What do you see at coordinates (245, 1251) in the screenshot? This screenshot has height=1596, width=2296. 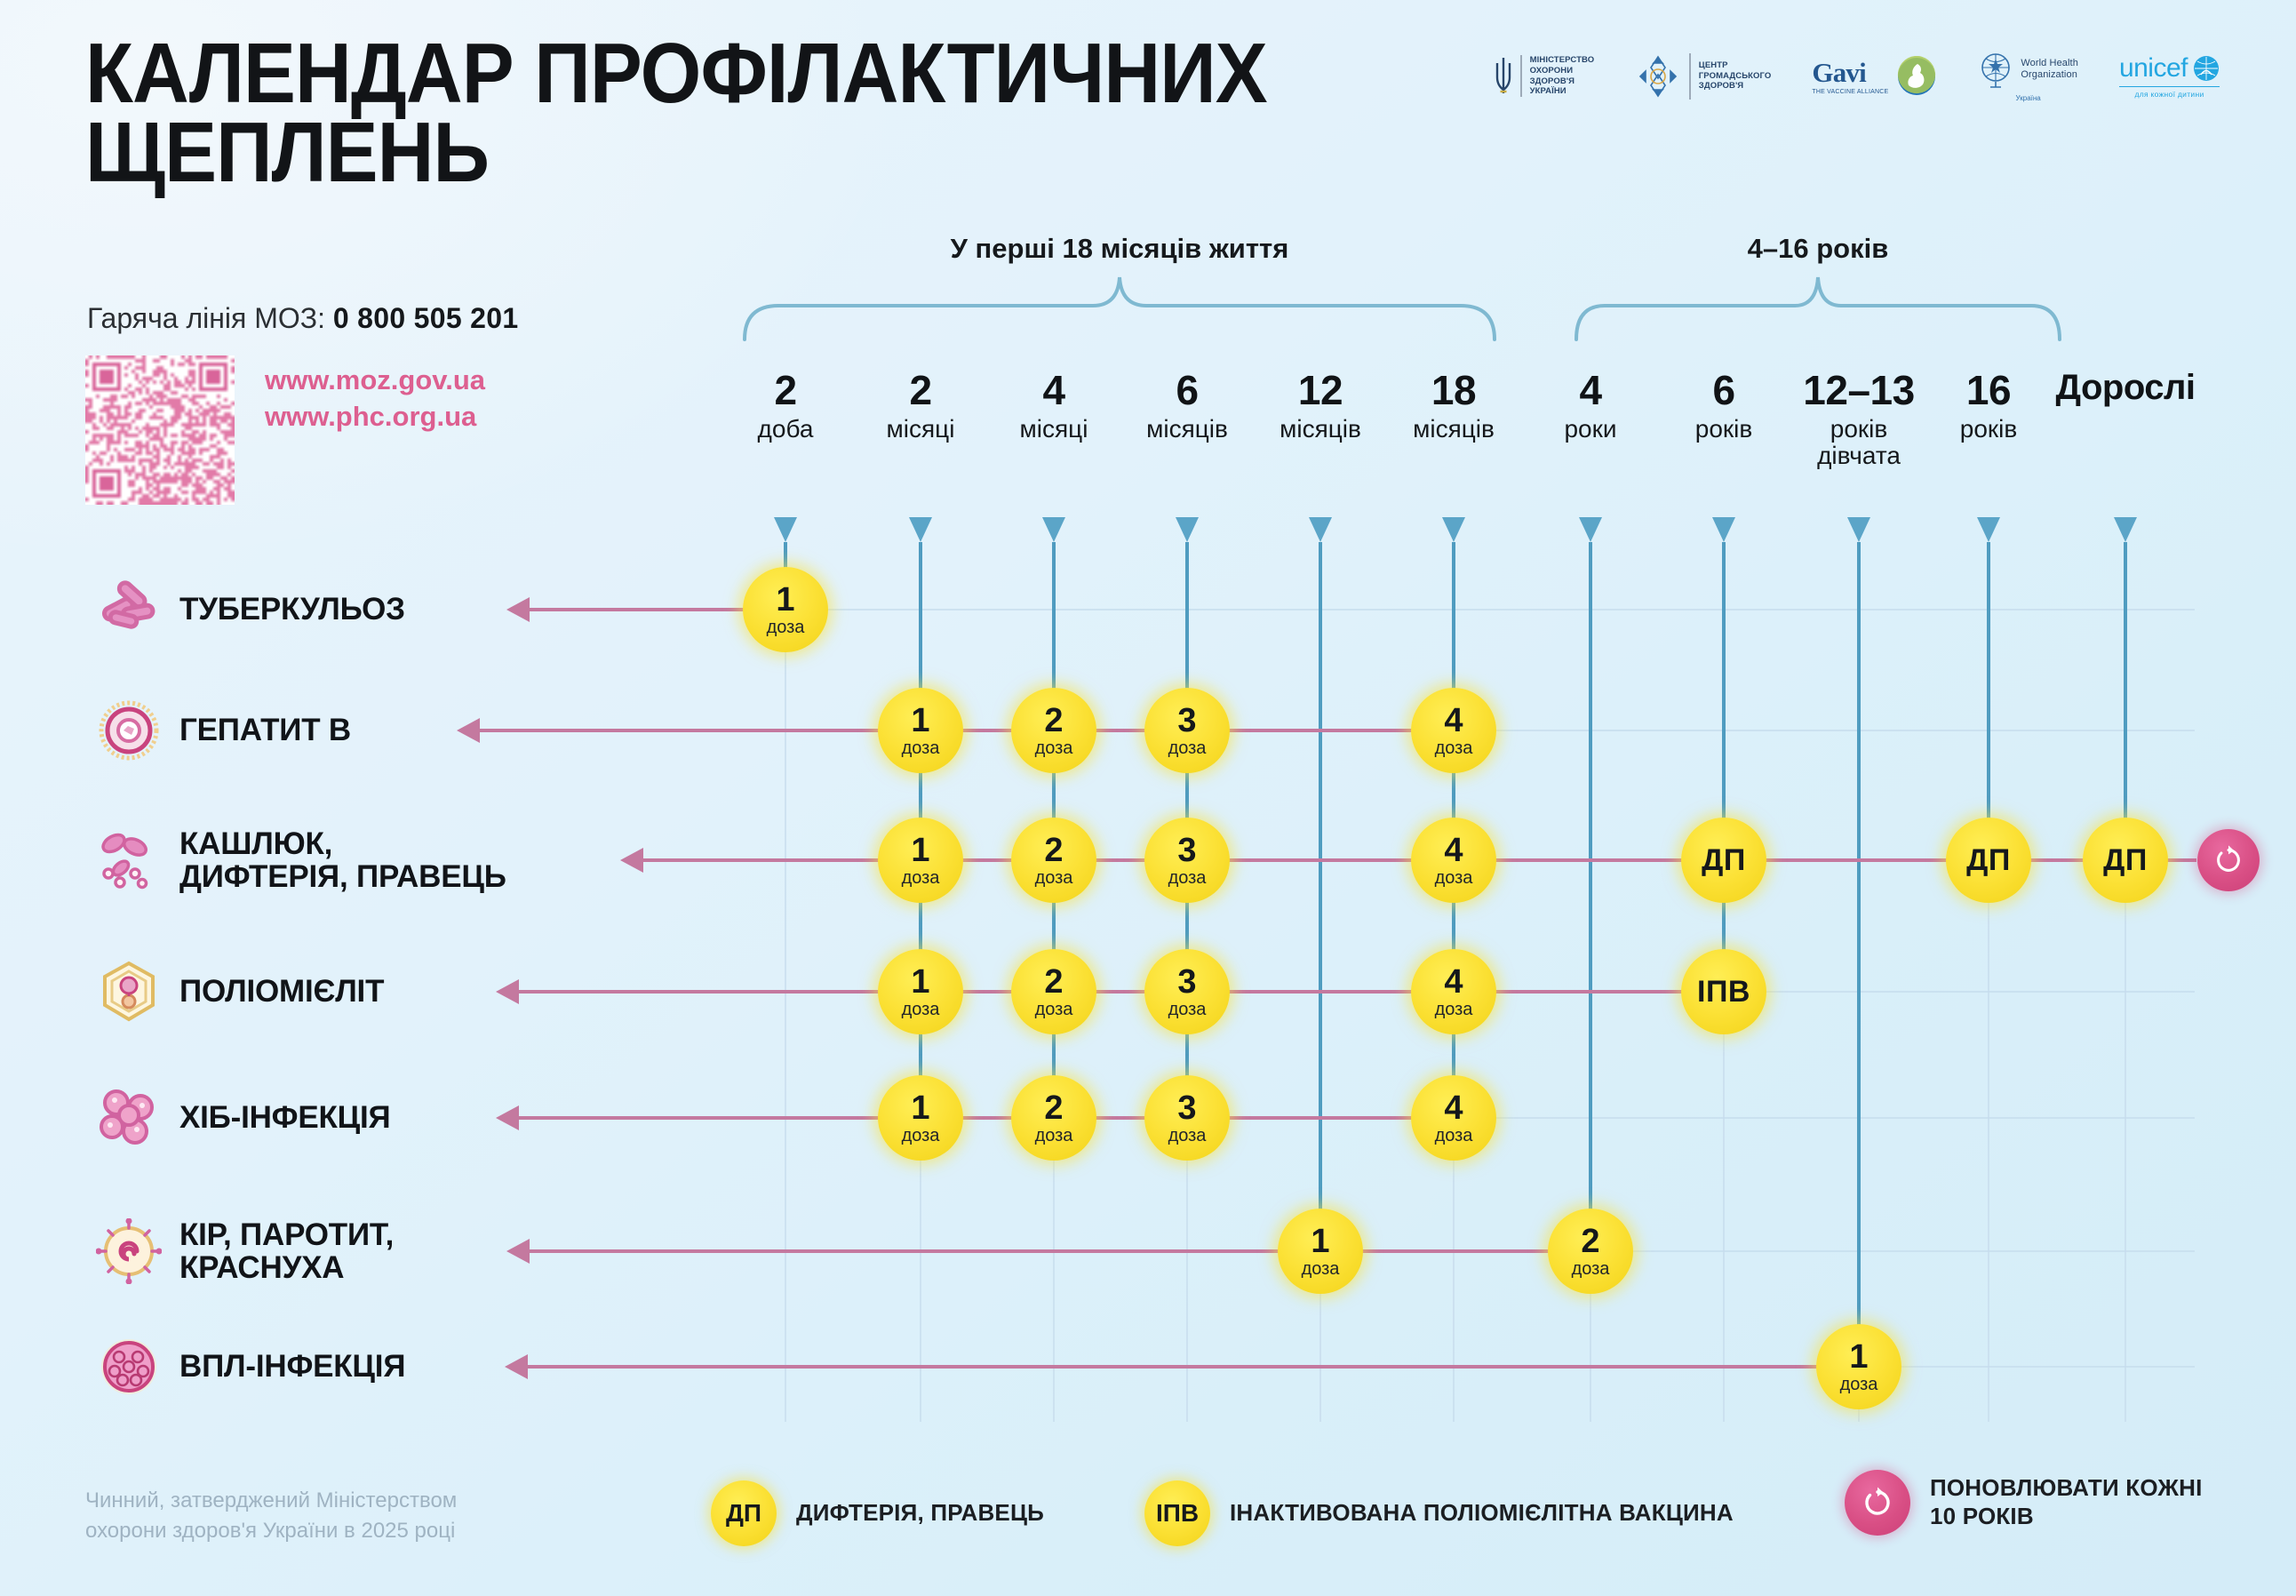 I see `row-label-5: КІР, ПАРОТИТ, КРАСНУХА` at bounding box center [245, 1251].